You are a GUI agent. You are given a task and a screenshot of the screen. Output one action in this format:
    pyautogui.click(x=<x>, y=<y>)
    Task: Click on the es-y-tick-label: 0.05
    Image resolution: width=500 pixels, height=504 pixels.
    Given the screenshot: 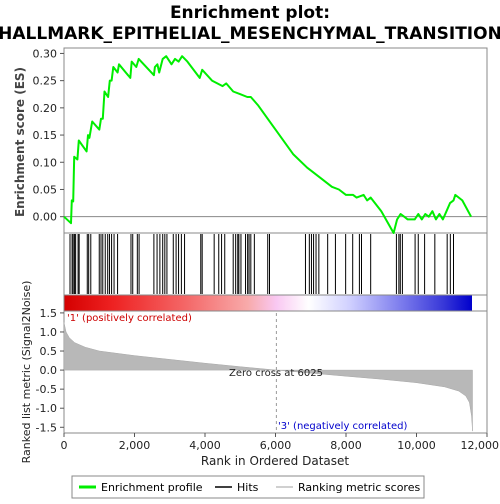 What is the action you would take?
    pyautogui.click(x=45, y=189)
    